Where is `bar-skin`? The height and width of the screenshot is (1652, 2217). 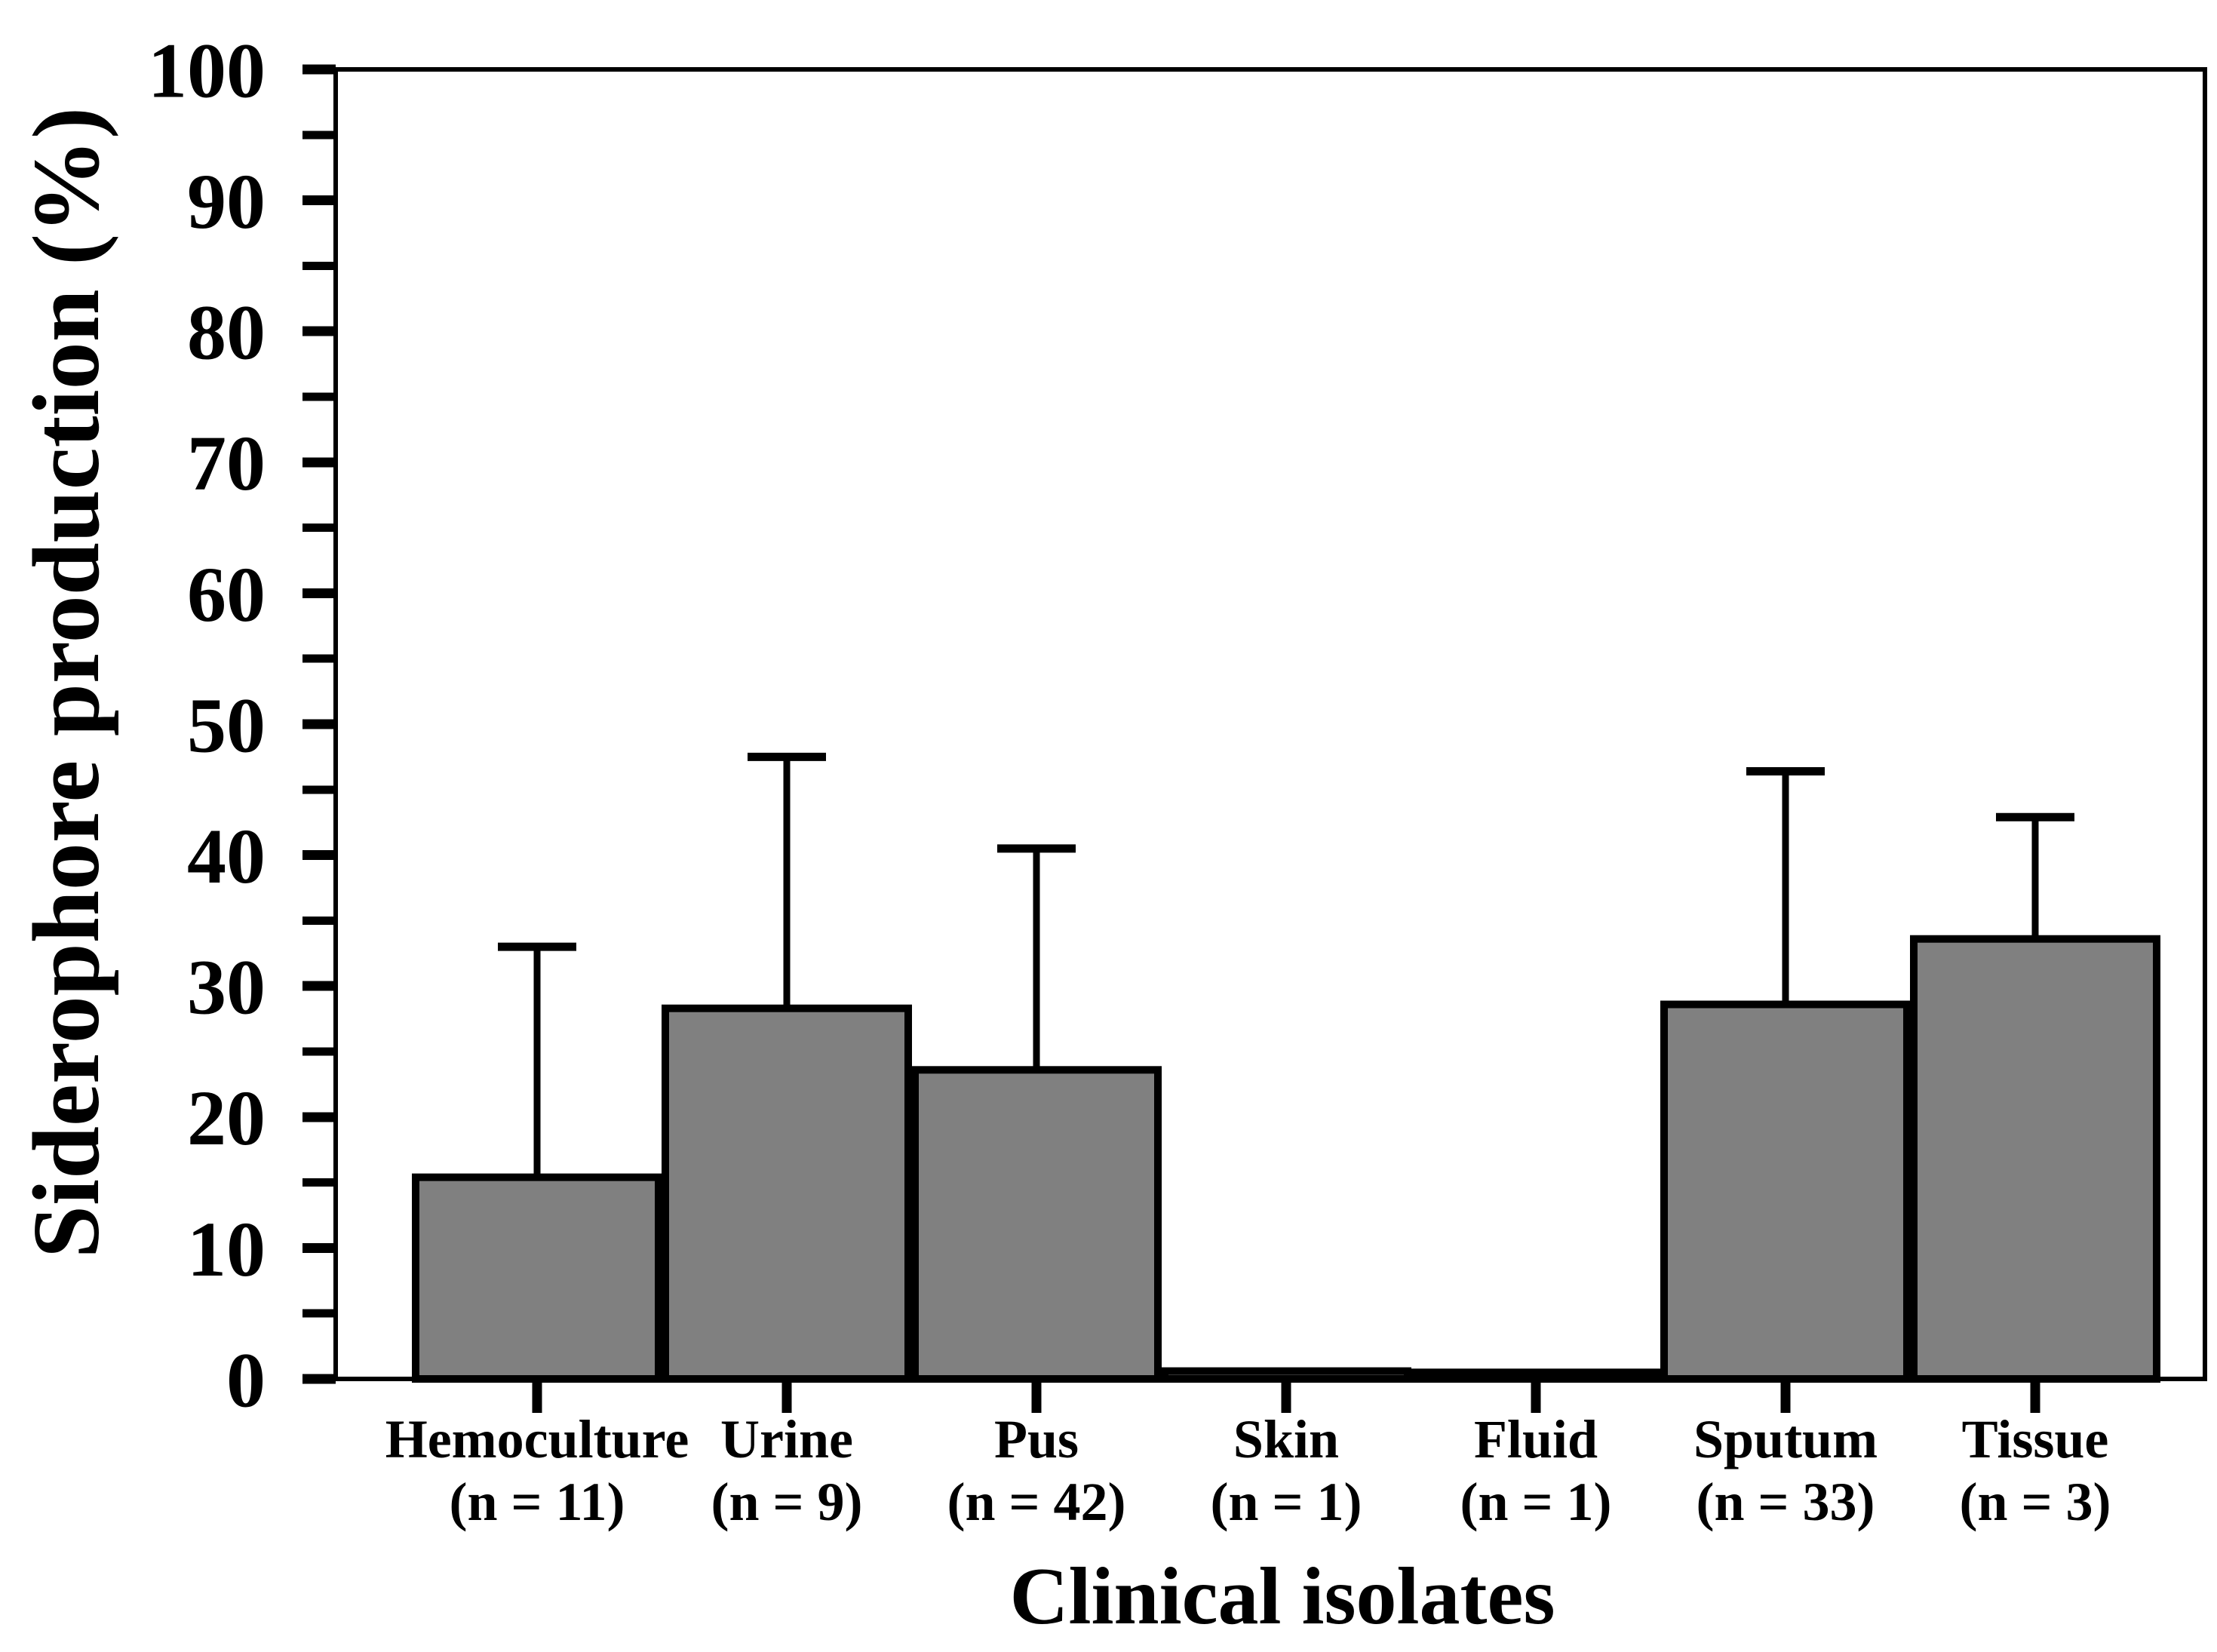 bar-skin is located at coordinates (1286, 1375).